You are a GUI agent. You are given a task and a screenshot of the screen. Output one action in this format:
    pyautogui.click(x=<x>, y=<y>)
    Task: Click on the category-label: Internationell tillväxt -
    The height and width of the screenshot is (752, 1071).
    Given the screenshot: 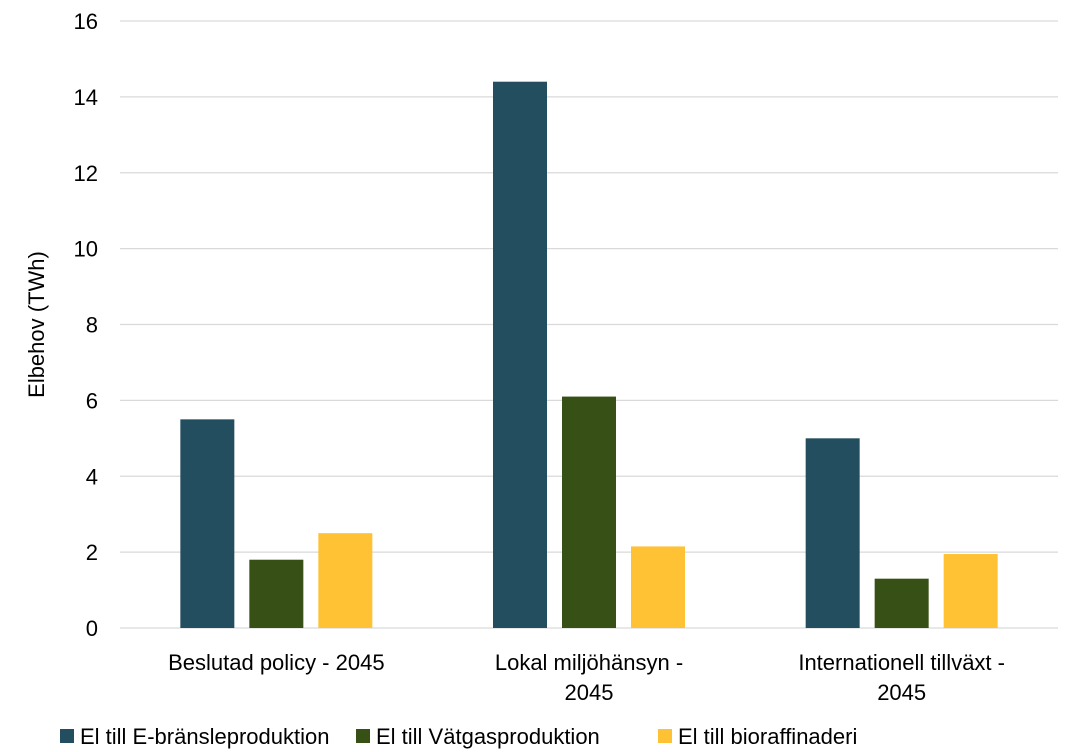 What is the action you would take?
    pyautogui.click(x=901, y=662)
    